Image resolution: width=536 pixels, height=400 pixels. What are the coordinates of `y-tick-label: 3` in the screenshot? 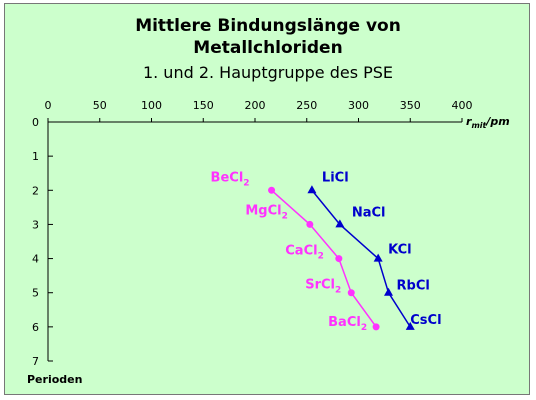 It's located at (35, 224).